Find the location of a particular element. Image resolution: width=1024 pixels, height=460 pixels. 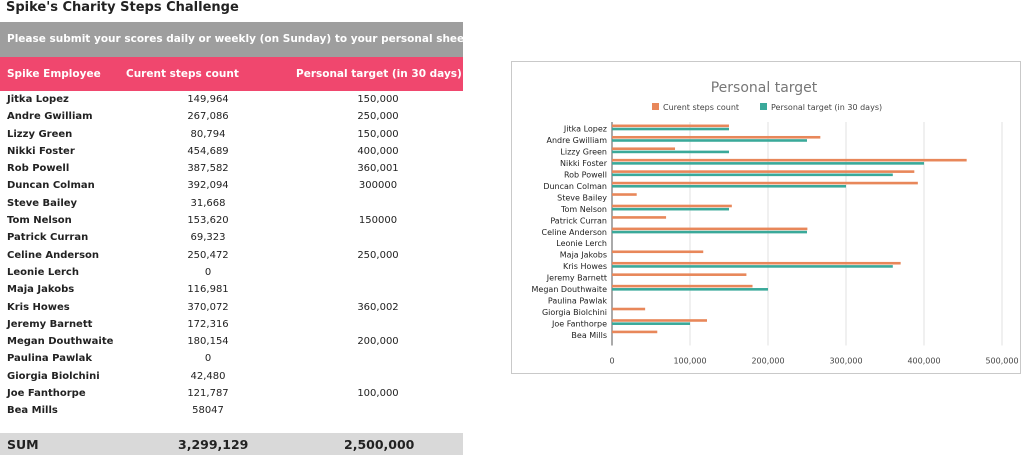

steps-cell: 172,316 is located at coordinates (208, 324).